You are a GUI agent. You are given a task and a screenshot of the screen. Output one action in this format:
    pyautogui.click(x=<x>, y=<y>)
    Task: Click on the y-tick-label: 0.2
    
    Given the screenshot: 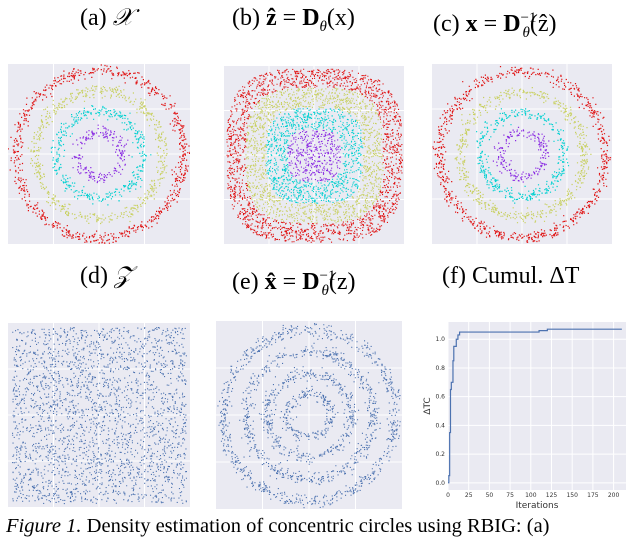 What is the action you would take?
    pyautogui.click(x=440, y=454)
    